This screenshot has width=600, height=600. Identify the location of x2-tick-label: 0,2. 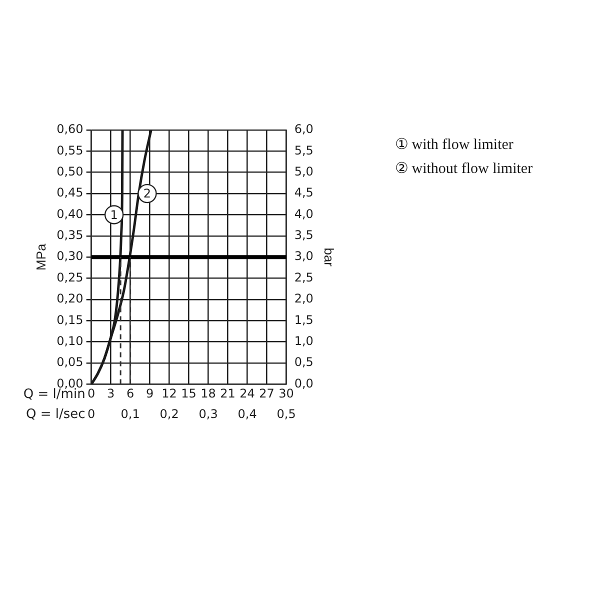
(169, 413).